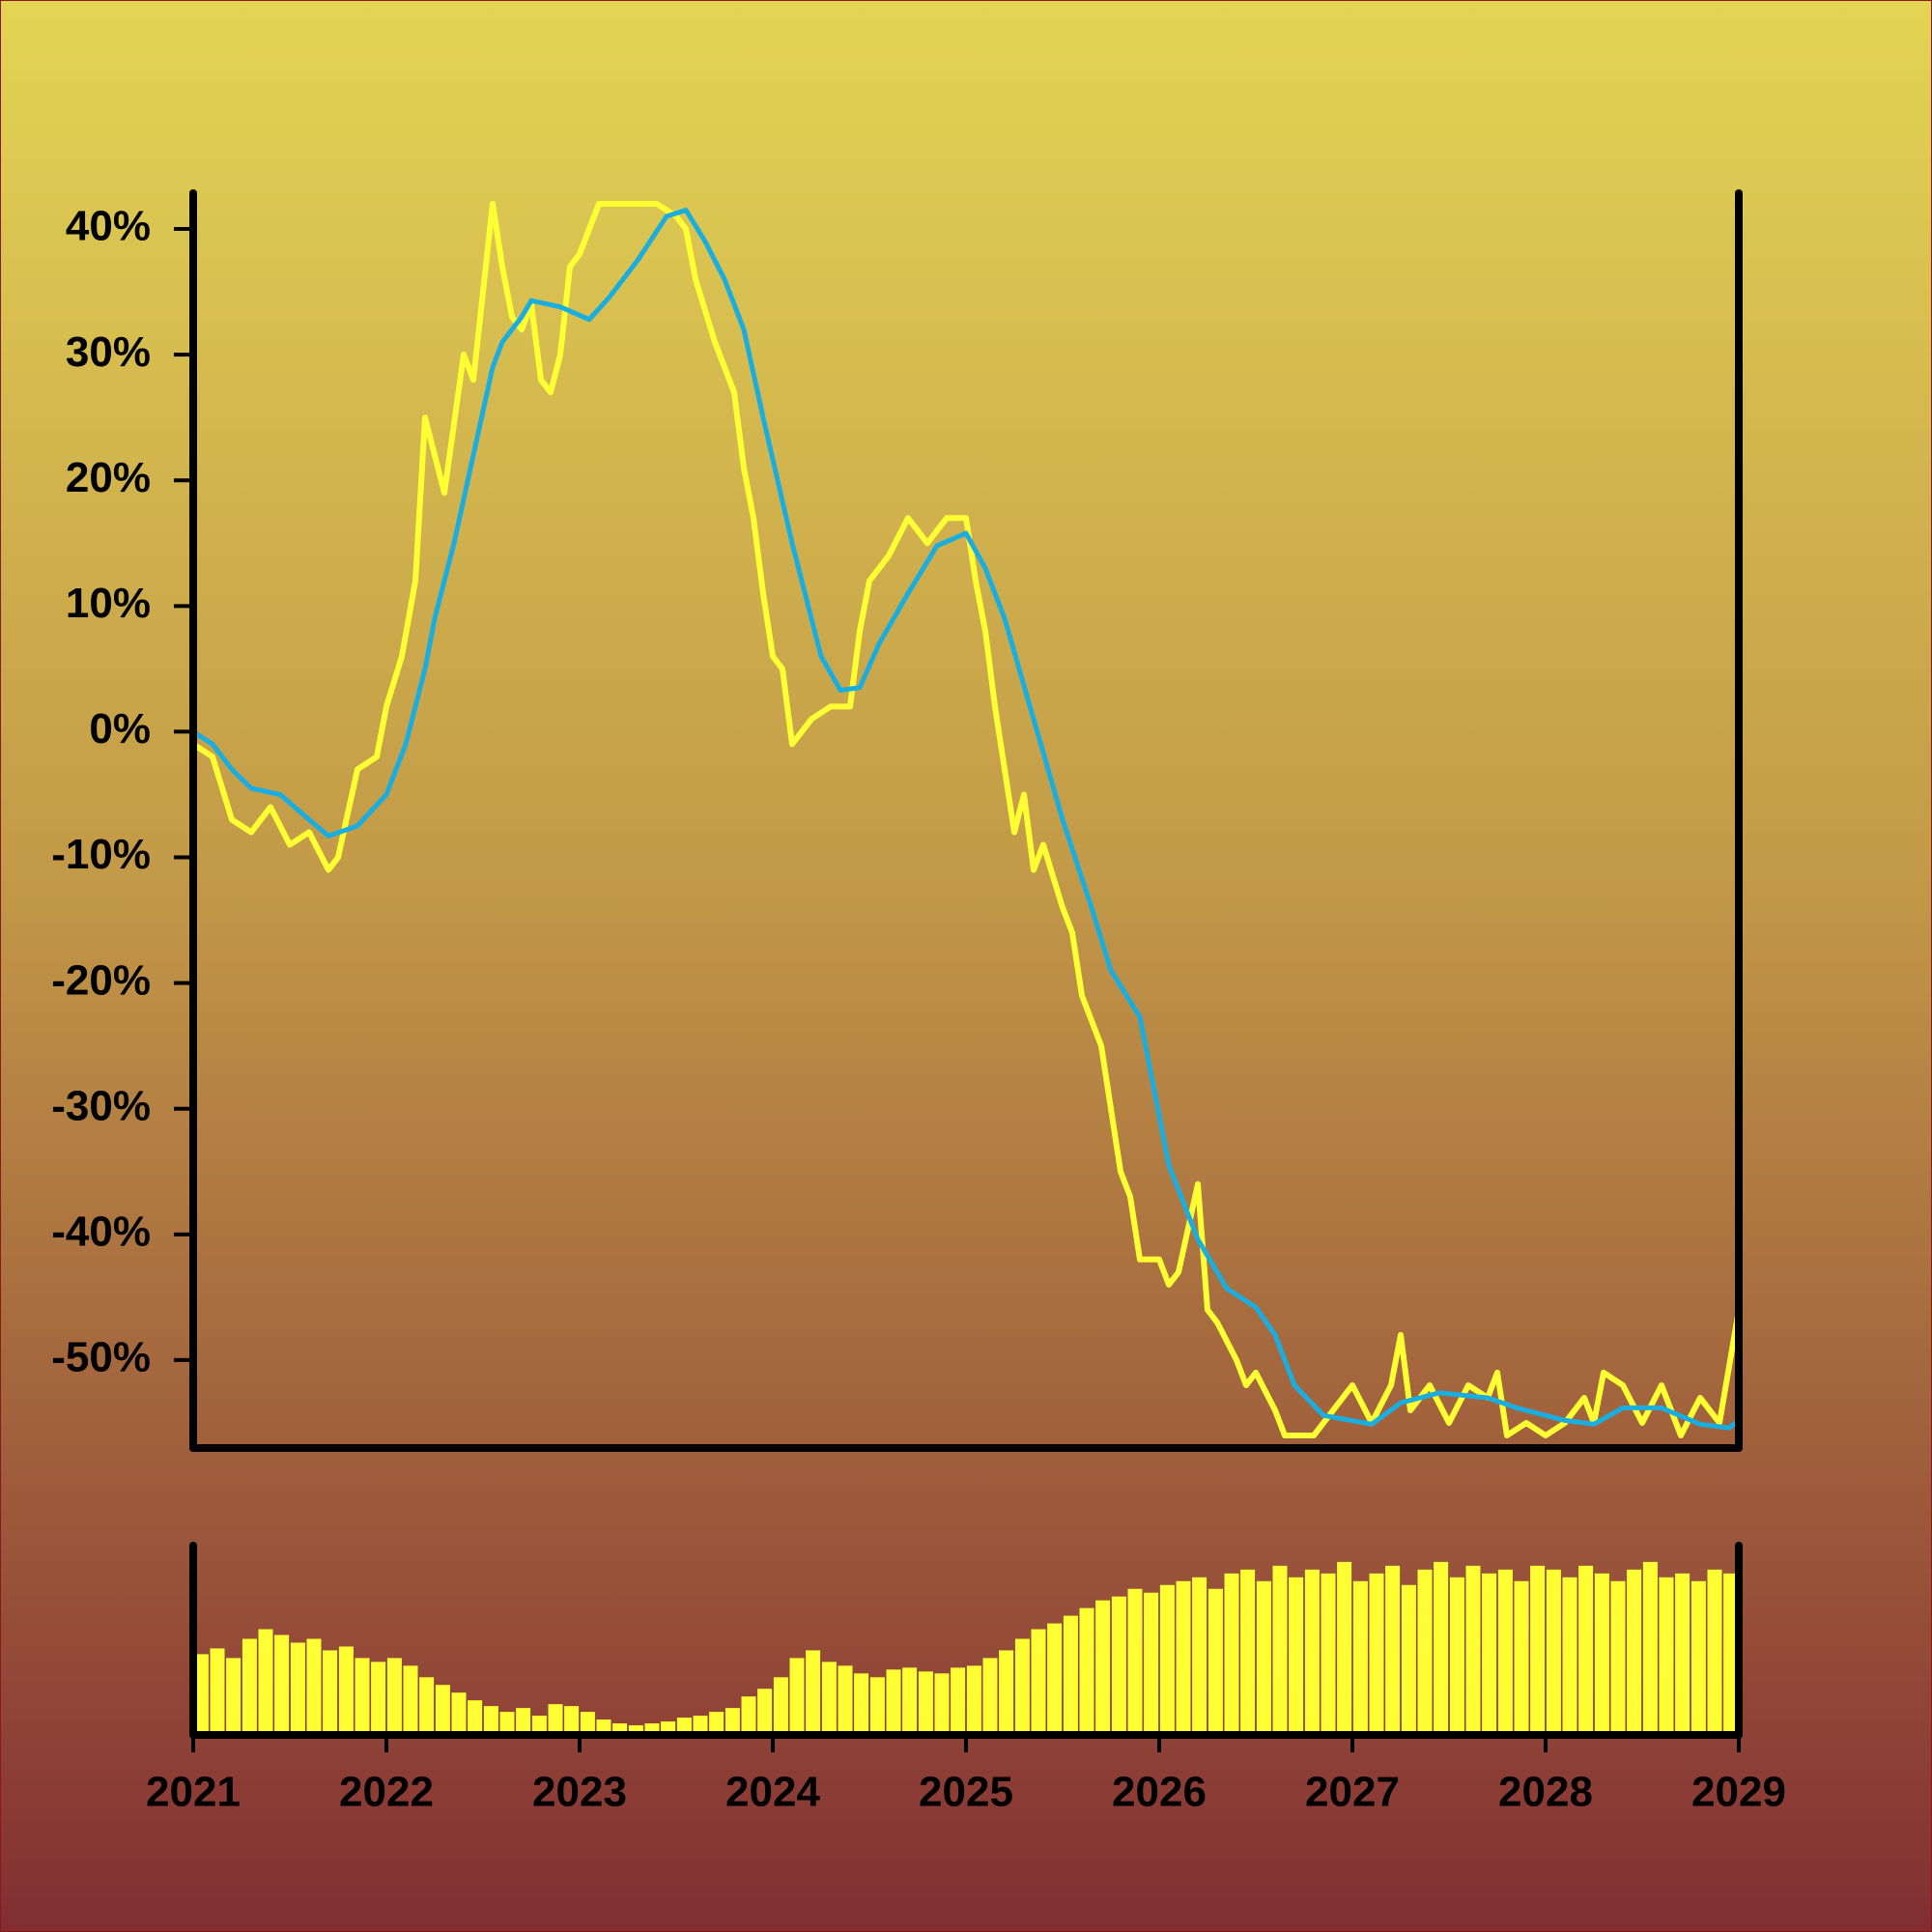 Image resolution: width=1932 pixels, height=1932 pixels. Describe the element at coordinates (108, 352) in the screenshot. I see `y-tick-label: 30%` at that location.